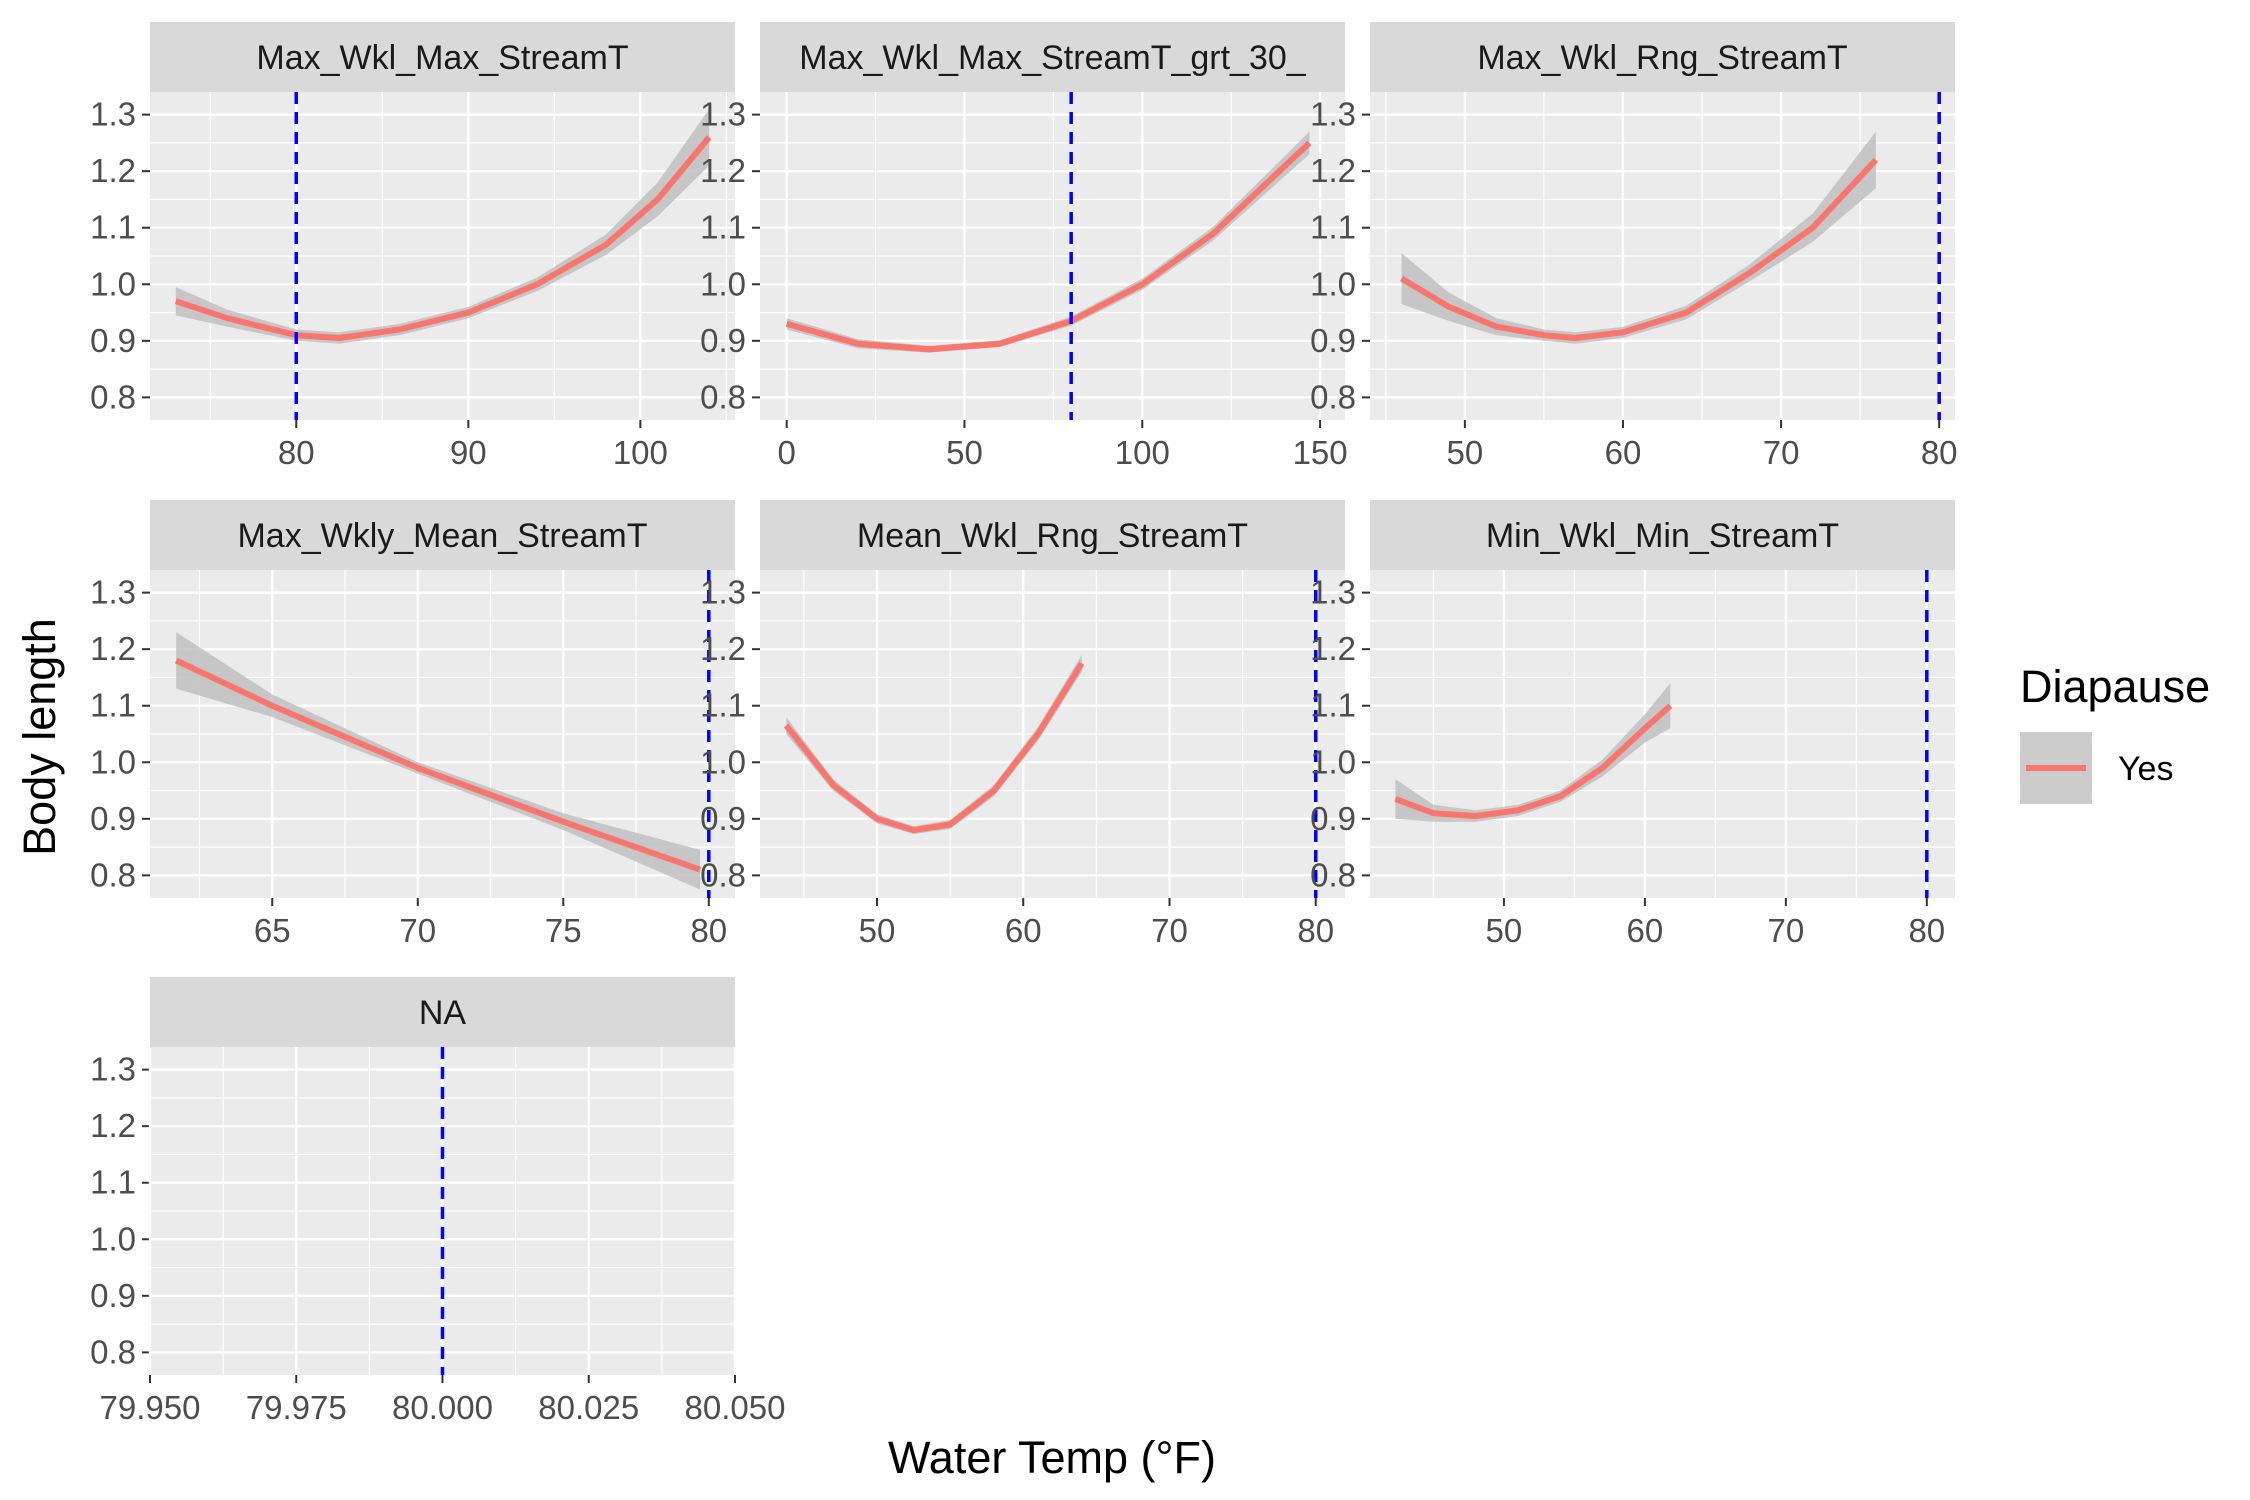 The height and width of the screenshot is (1500, 2250). Describe the element at coordinates (1052, 1457) in the screenshot. I see `x-axis-title: Water Temp (°F)` at that location.